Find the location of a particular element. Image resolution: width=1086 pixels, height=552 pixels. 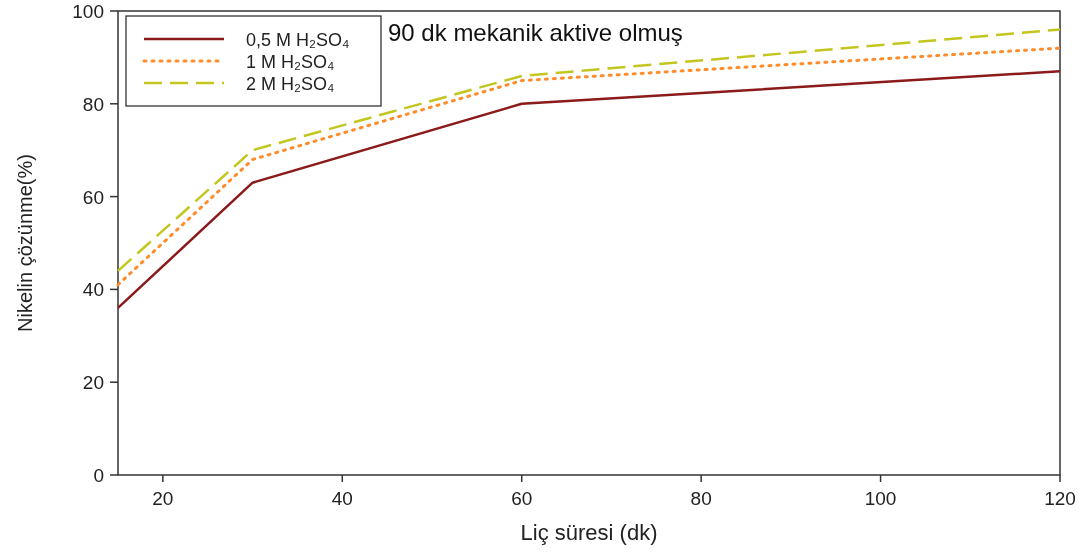

x-tick-label: 20 is located at coordinates (163, 498).